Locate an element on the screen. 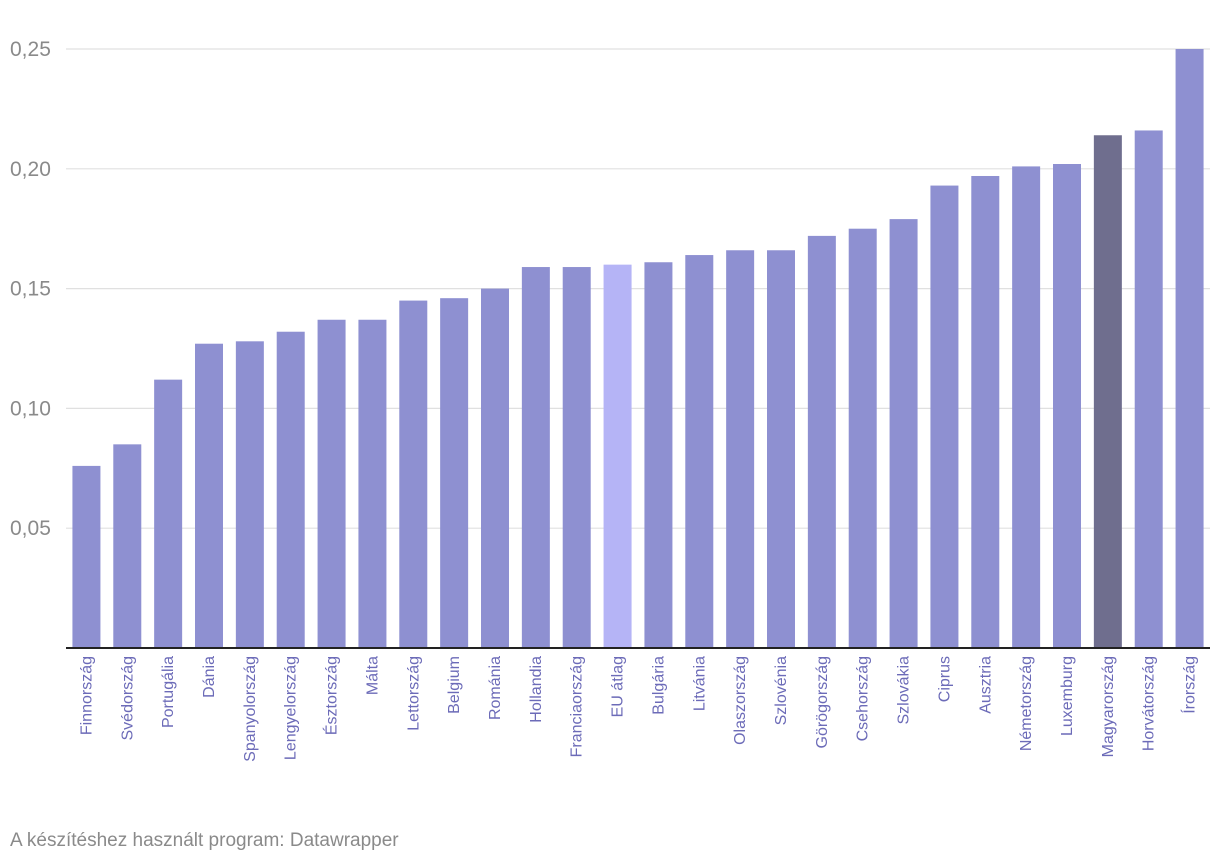 The height and width of the screenshot is (866, 1220). x-tick-label: Dánia is located at coordinates (209, 677).